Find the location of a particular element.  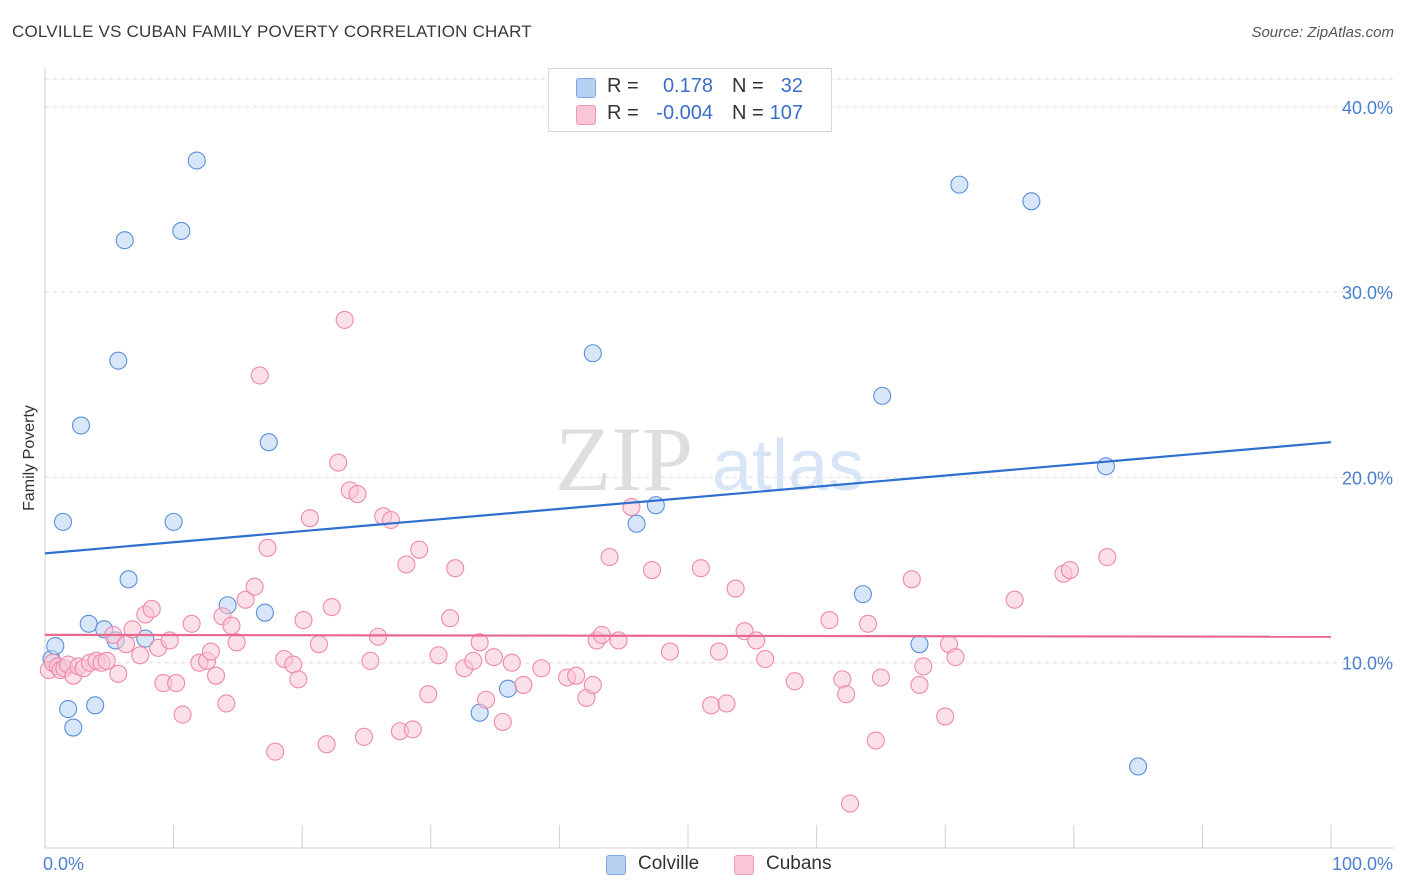

y-tick-label: 20.0% is located at coordinates (1367, 478).